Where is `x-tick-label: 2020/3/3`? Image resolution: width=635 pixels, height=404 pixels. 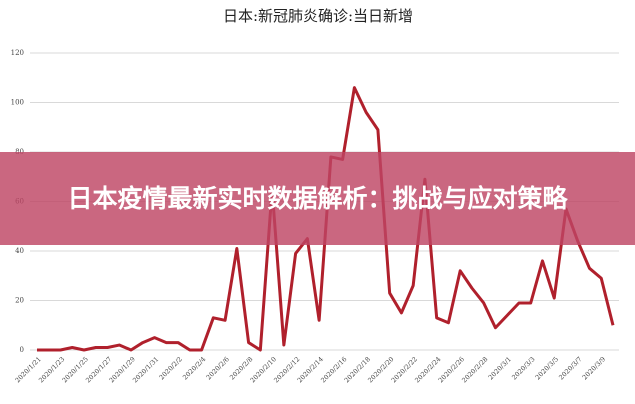
x-tick-label: 2020/3/3 is located at coordinates (523, 368).